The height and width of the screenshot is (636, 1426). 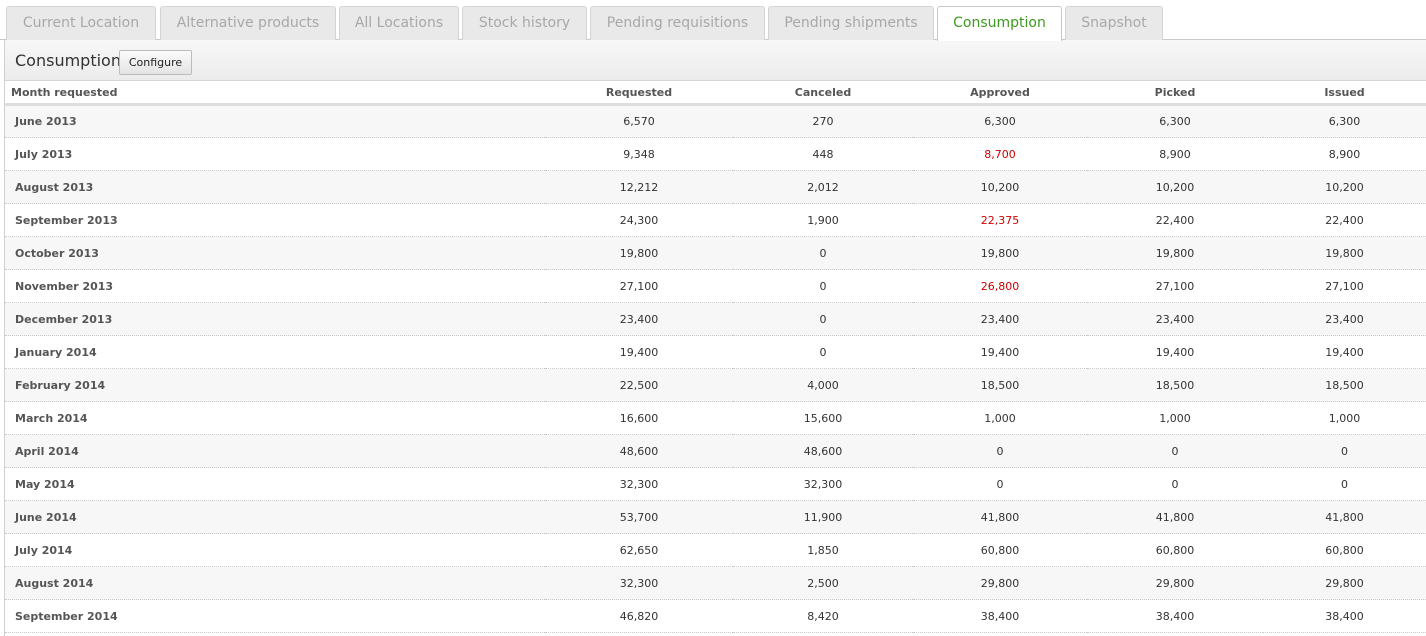 What do you see at coordinates (639, 550) in the screenshot?
I see `cell-requested: 62,650` at bounding box center [639, 550].